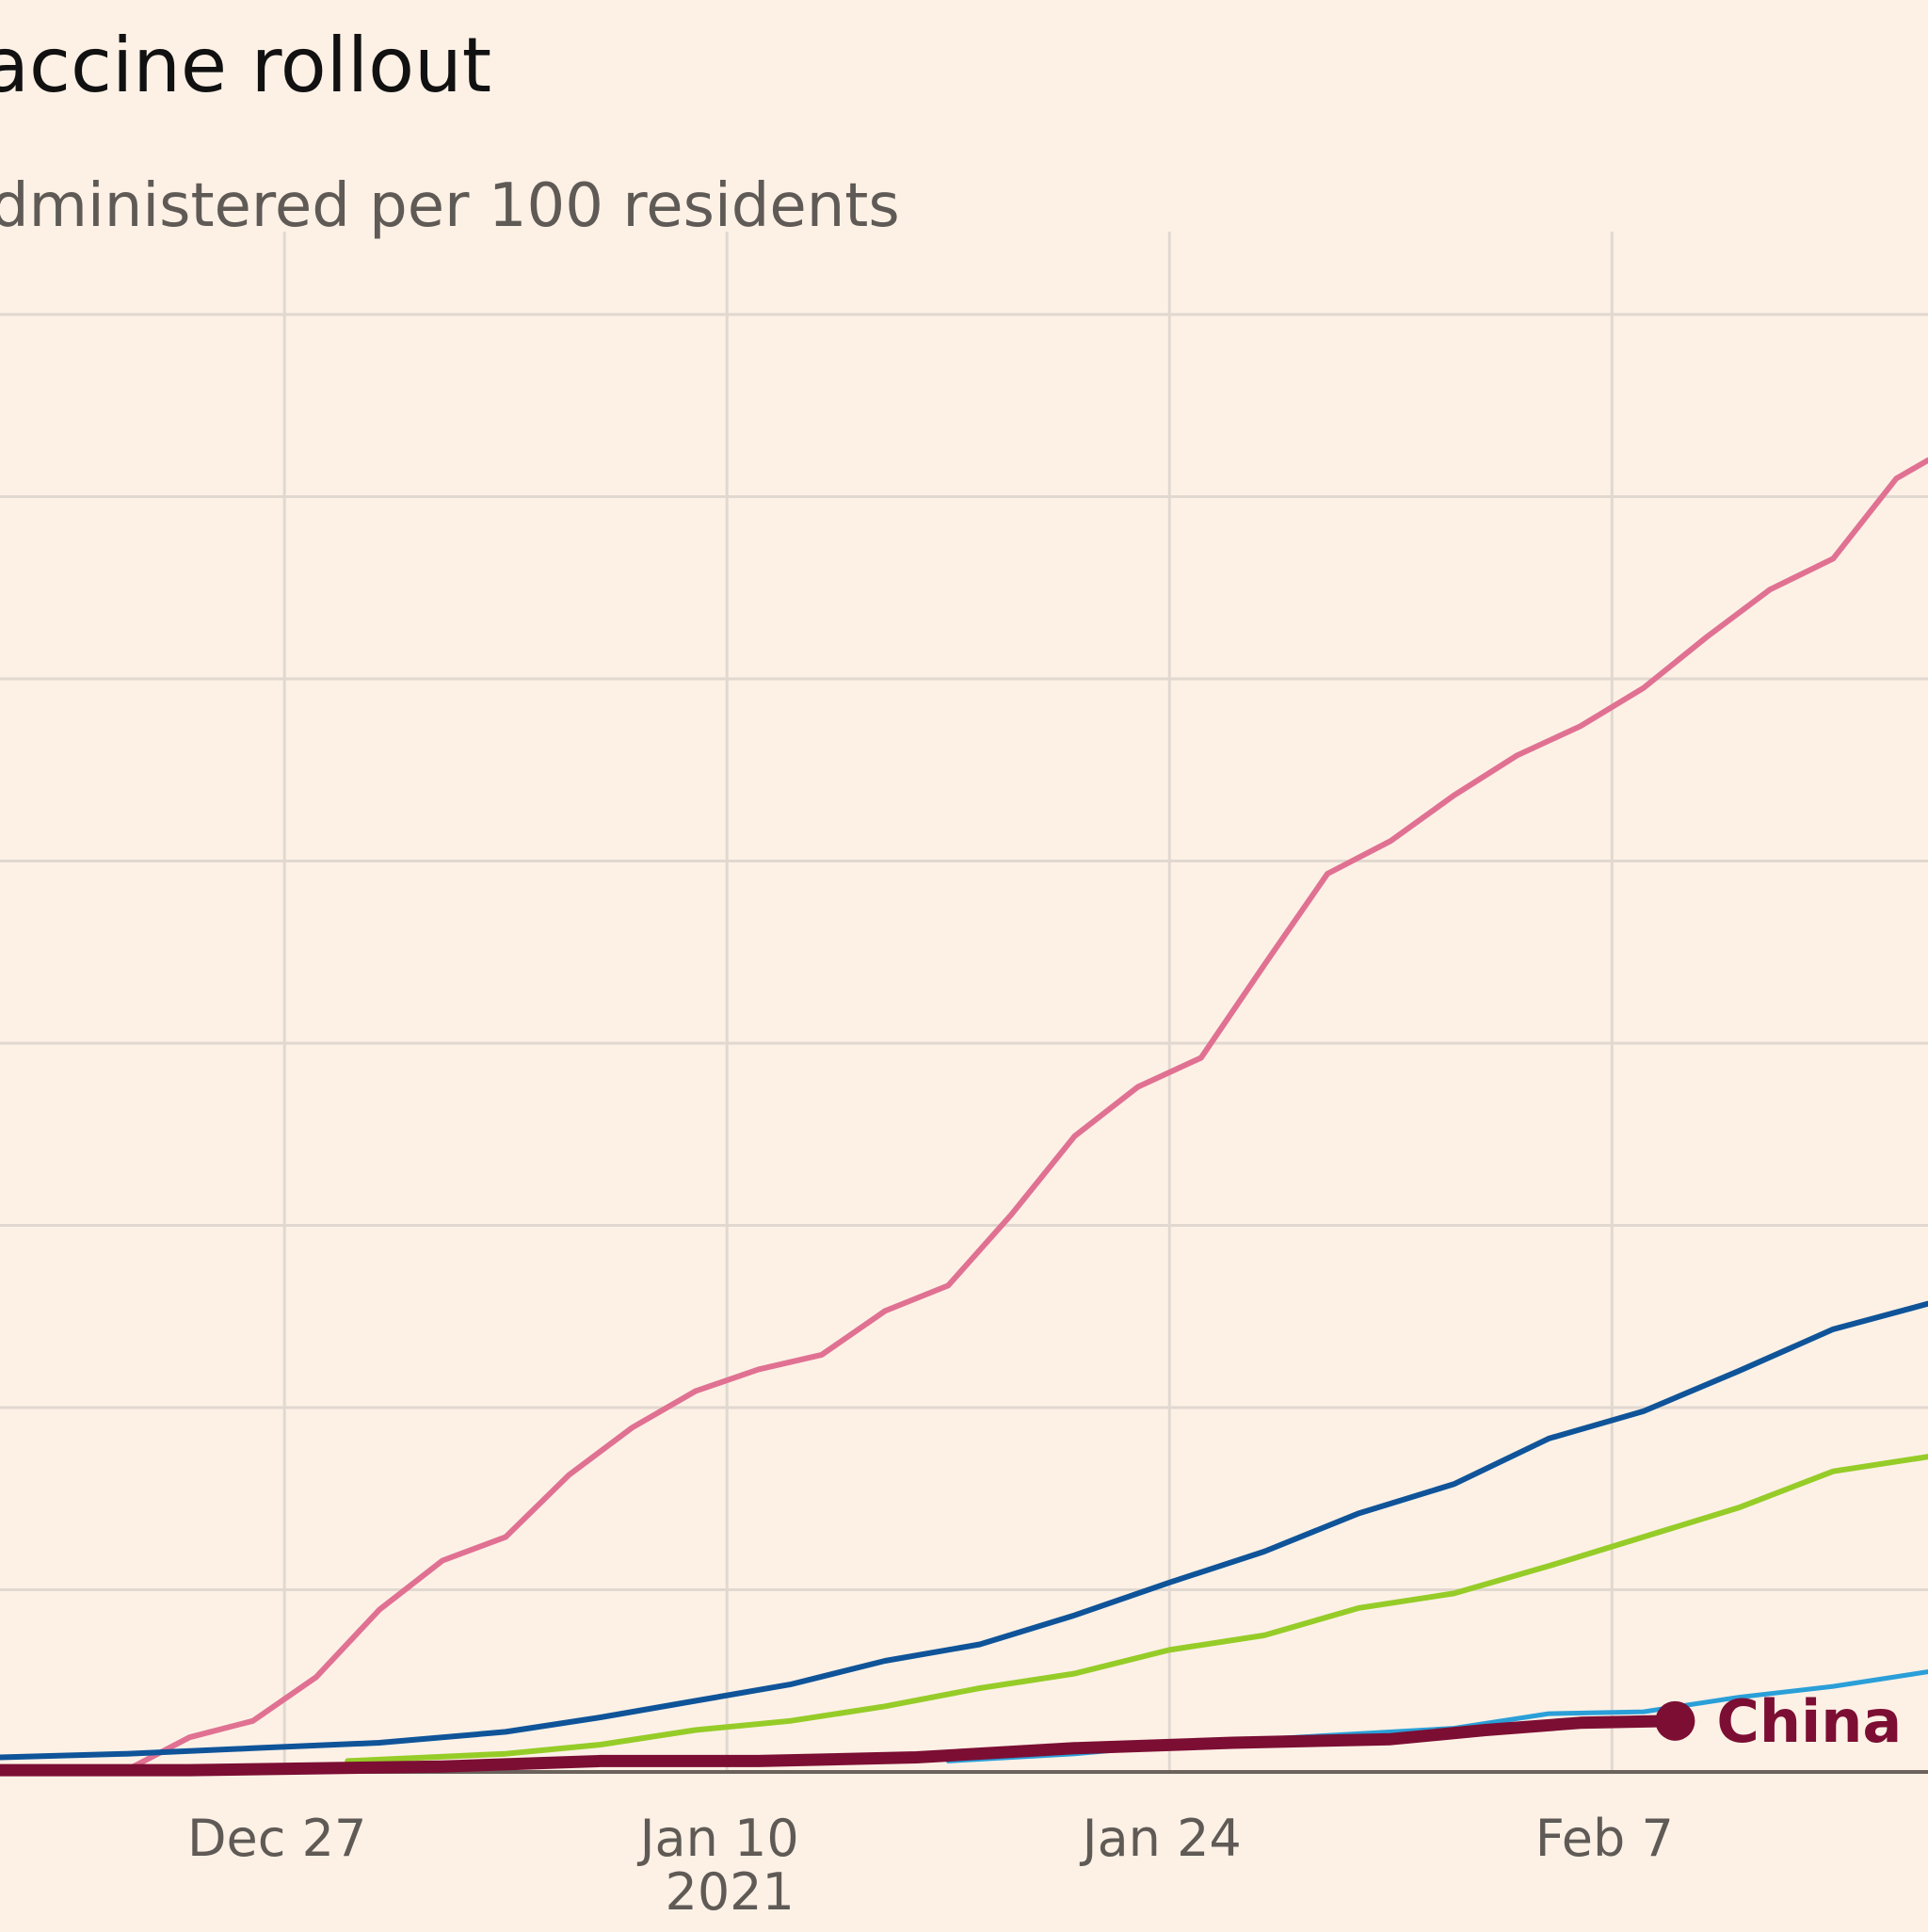 Image resolution: width=1928 pixels, height=1932 pixels. Describe the element at coordinates (1809, 1721) in the screenshot. I see `series-label-china: China` at that location.